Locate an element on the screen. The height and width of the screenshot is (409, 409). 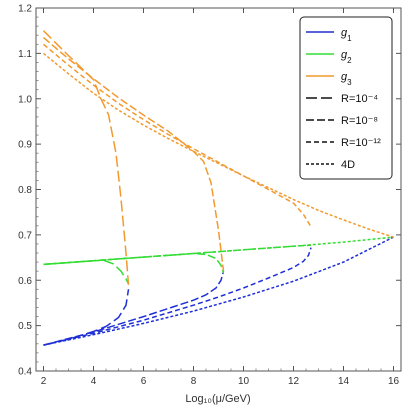
x-axis-title: Log₁₀(μ/GeV) is located at coordinates (217, 399).